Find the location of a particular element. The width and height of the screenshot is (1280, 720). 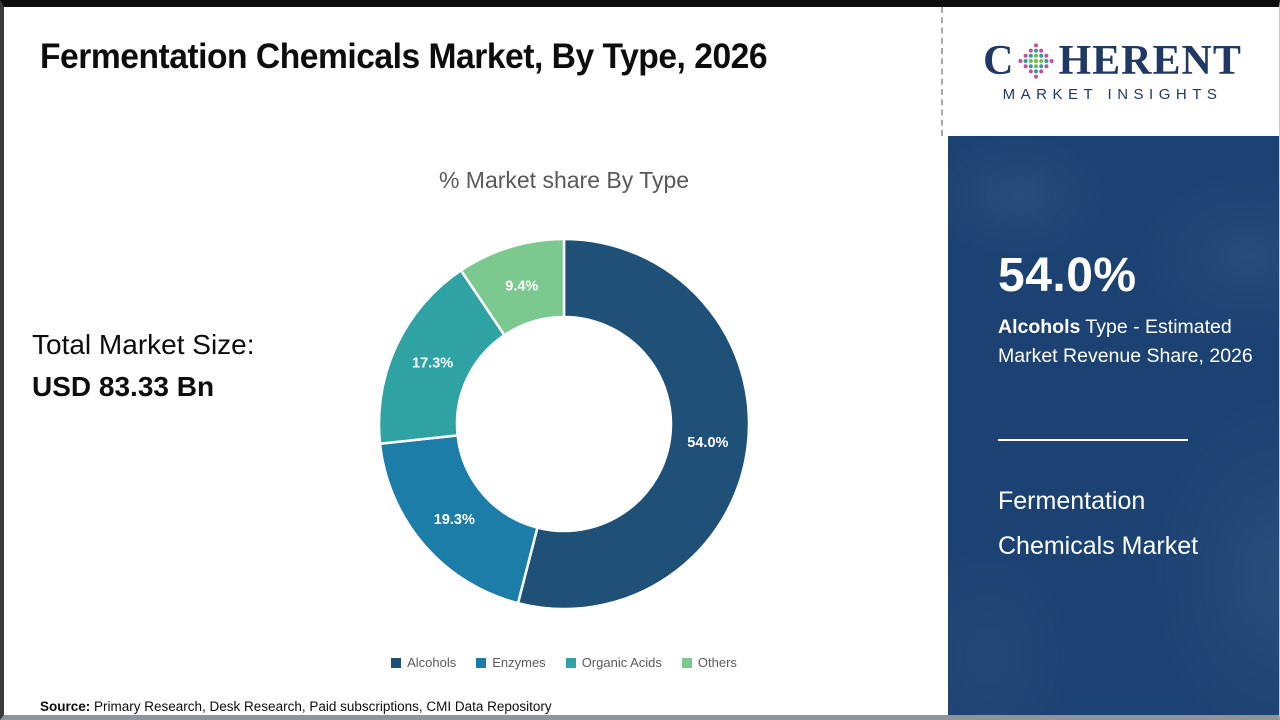

logo-wordmark: C HERENT is located at coordinates (1112, 61).